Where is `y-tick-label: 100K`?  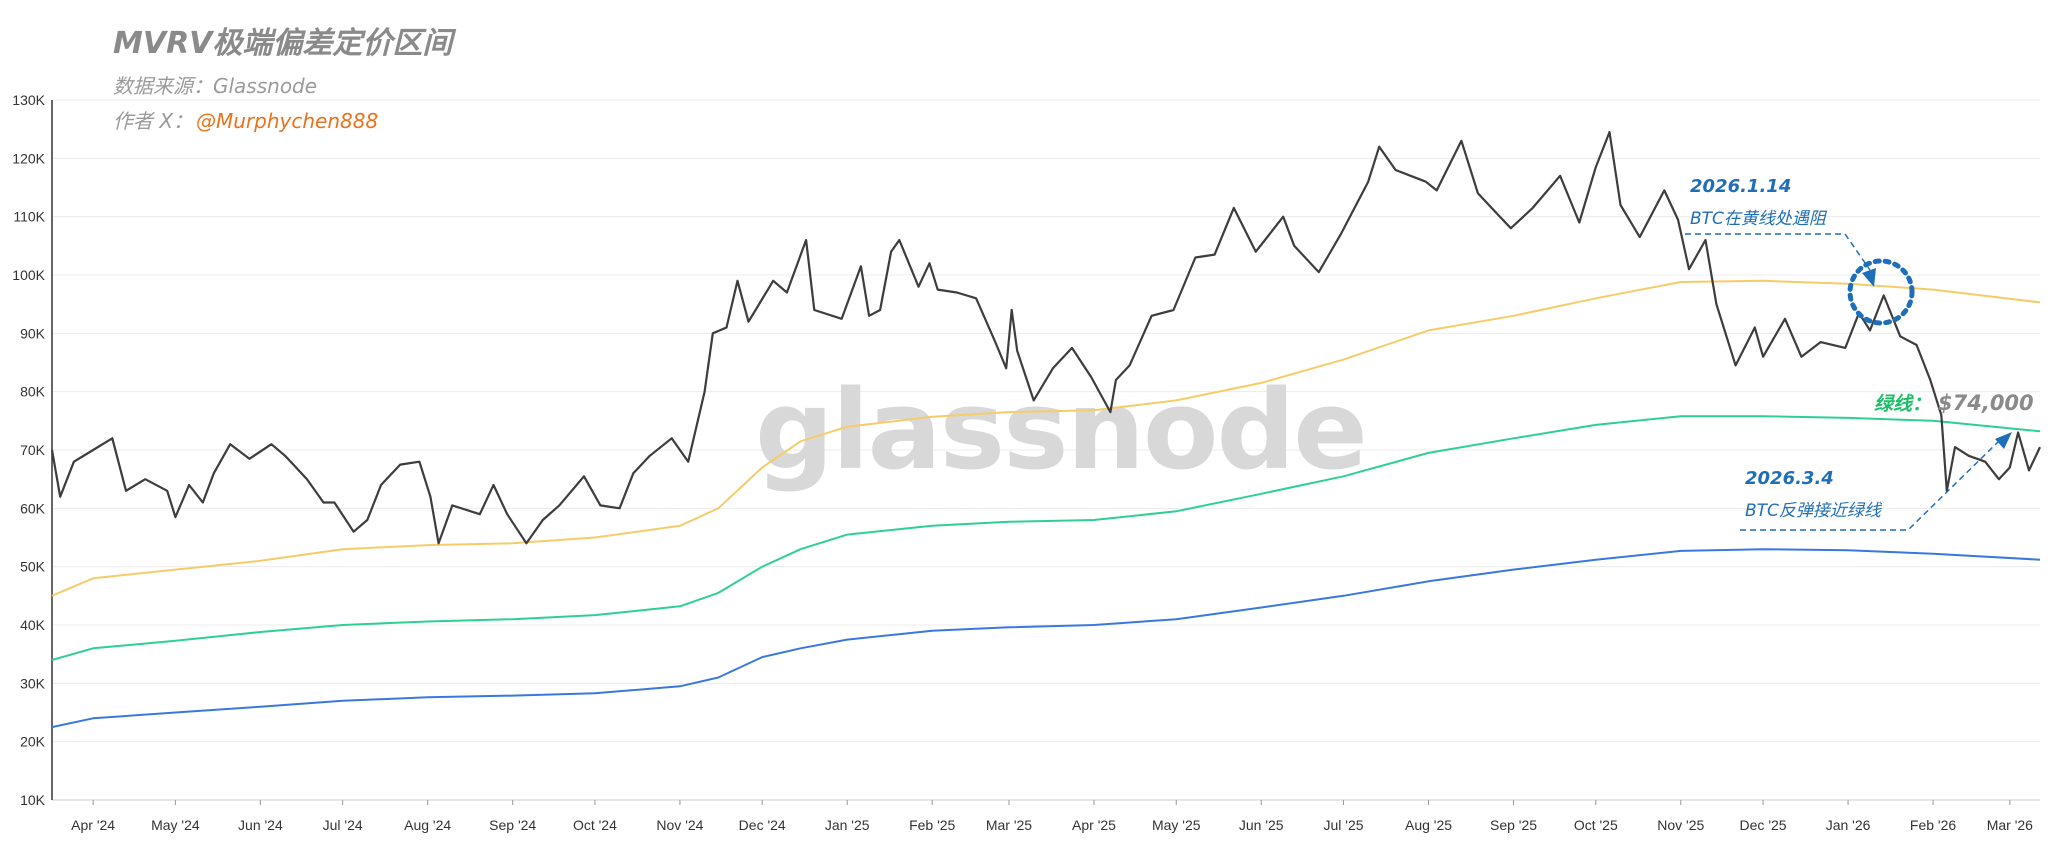 y-tick-label: 100K is located at coordinates (28, 275).